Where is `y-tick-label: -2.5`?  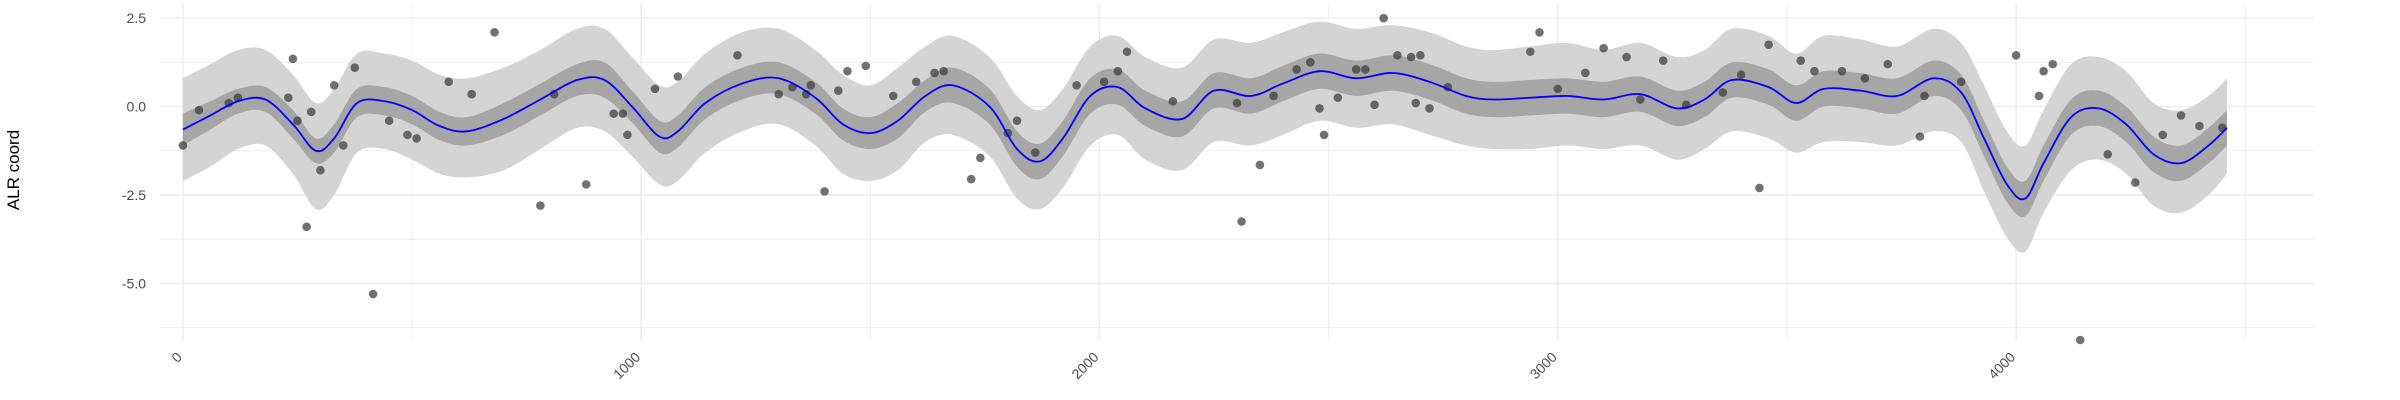 y-tick-label: -2.5 is located at coordinates (134, 195).